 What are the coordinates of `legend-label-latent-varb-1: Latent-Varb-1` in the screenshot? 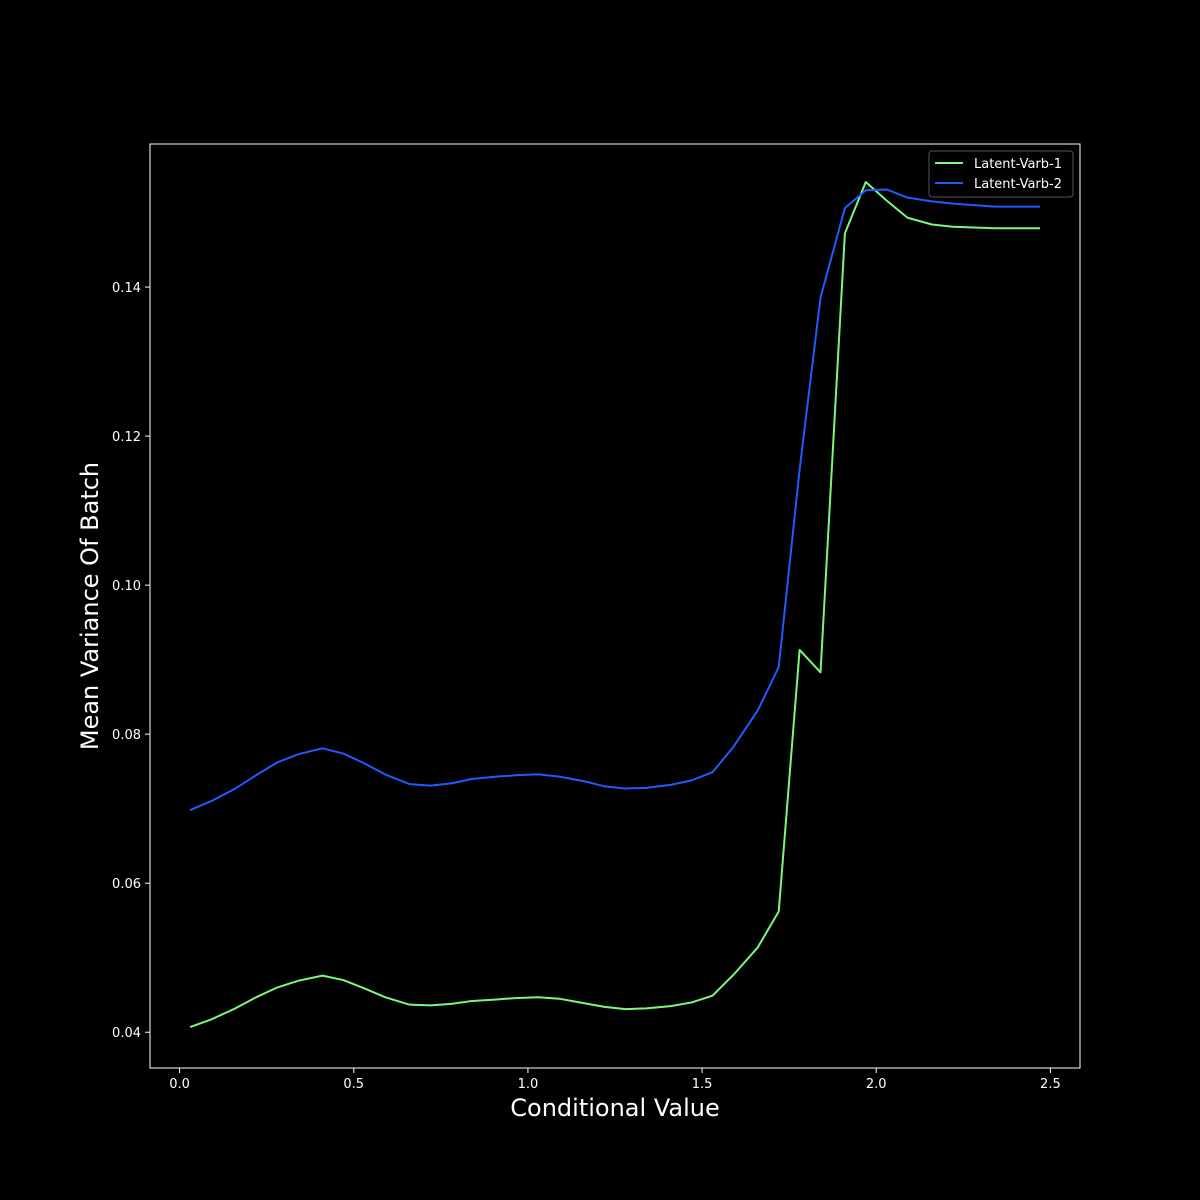 It's located at (1018, 164).